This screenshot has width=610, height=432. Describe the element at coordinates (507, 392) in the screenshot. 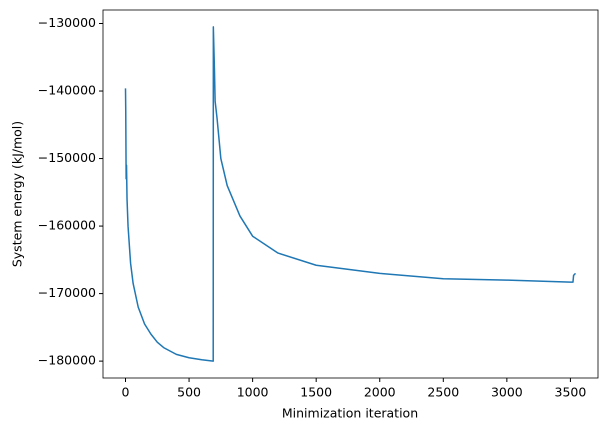

I see `x-tick-label: 3000` at that location.